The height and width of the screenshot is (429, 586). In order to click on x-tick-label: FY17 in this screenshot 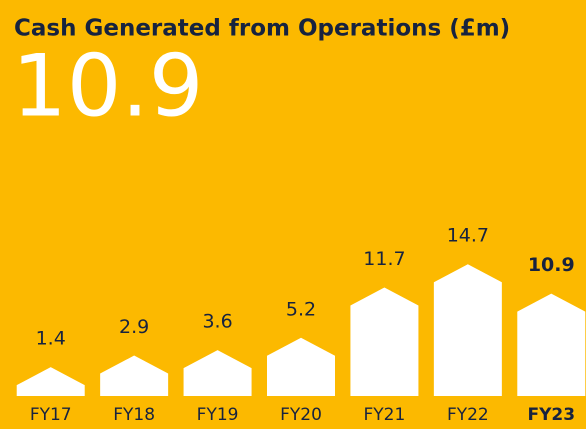, I will do `click(51, 415)`.